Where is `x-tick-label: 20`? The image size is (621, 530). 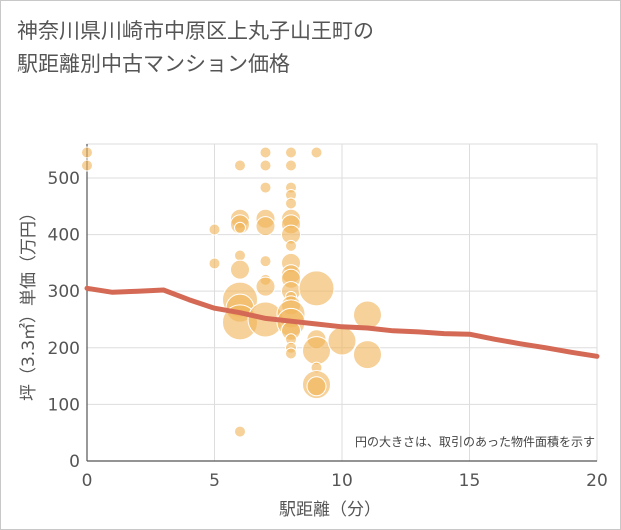
x-tick-label: 20 is located at coordinates (597, 481).